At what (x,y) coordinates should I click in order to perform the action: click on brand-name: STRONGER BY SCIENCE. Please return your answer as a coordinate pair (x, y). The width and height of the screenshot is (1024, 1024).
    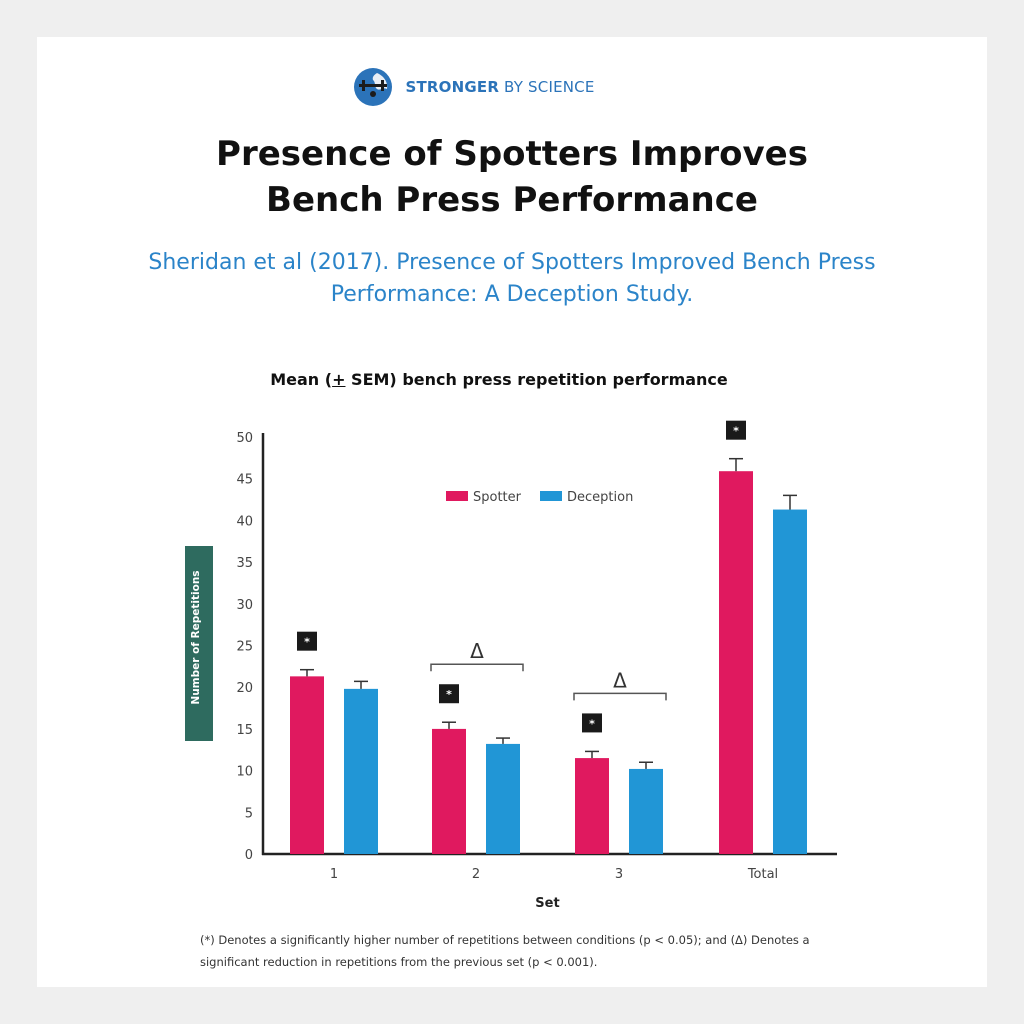
    Looking at the image, I should click on (499, 87).